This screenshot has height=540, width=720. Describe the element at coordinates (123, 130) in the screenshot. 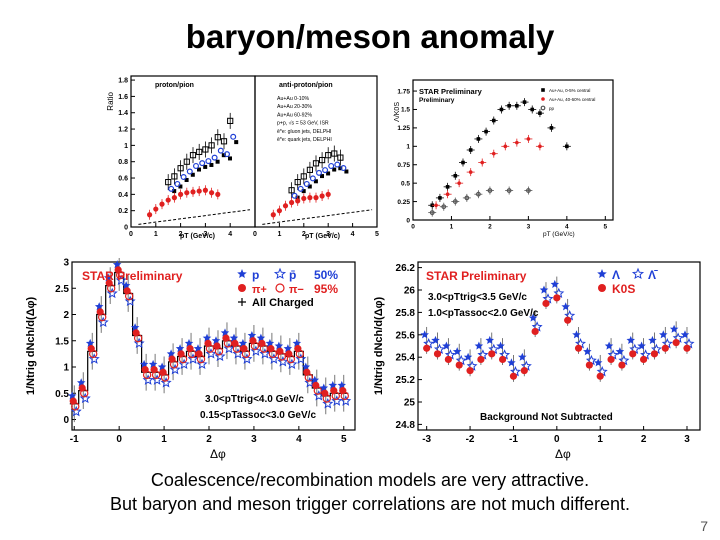

I see `ratio-panel-0-ytick-label: 1.2` at that location.